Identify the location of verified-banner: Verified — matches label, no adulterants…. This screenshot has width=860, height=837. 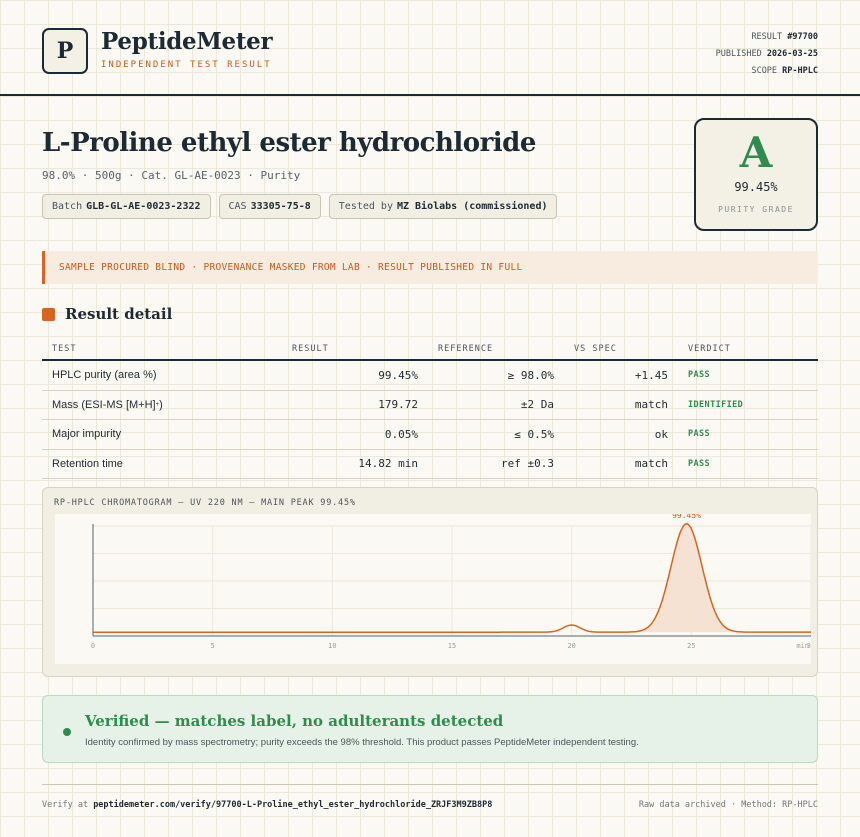
(430, 729).